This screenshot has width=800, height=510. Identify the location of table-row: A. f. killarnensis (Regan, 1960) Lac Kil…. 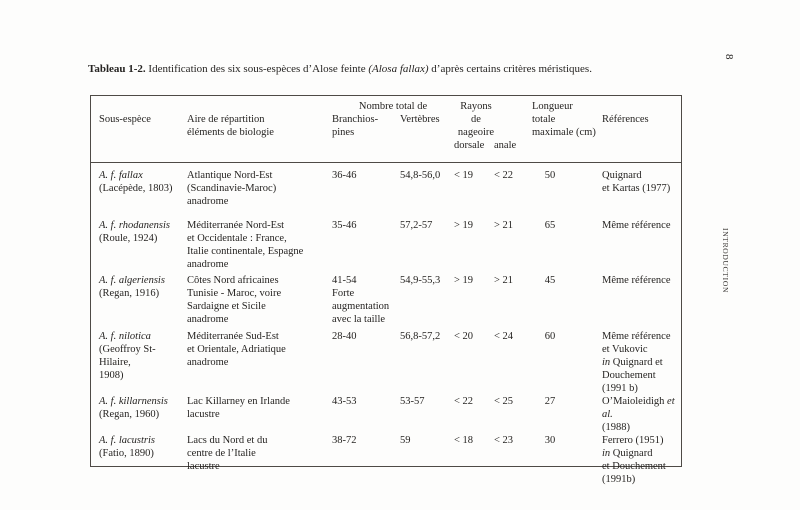
(390, 414).